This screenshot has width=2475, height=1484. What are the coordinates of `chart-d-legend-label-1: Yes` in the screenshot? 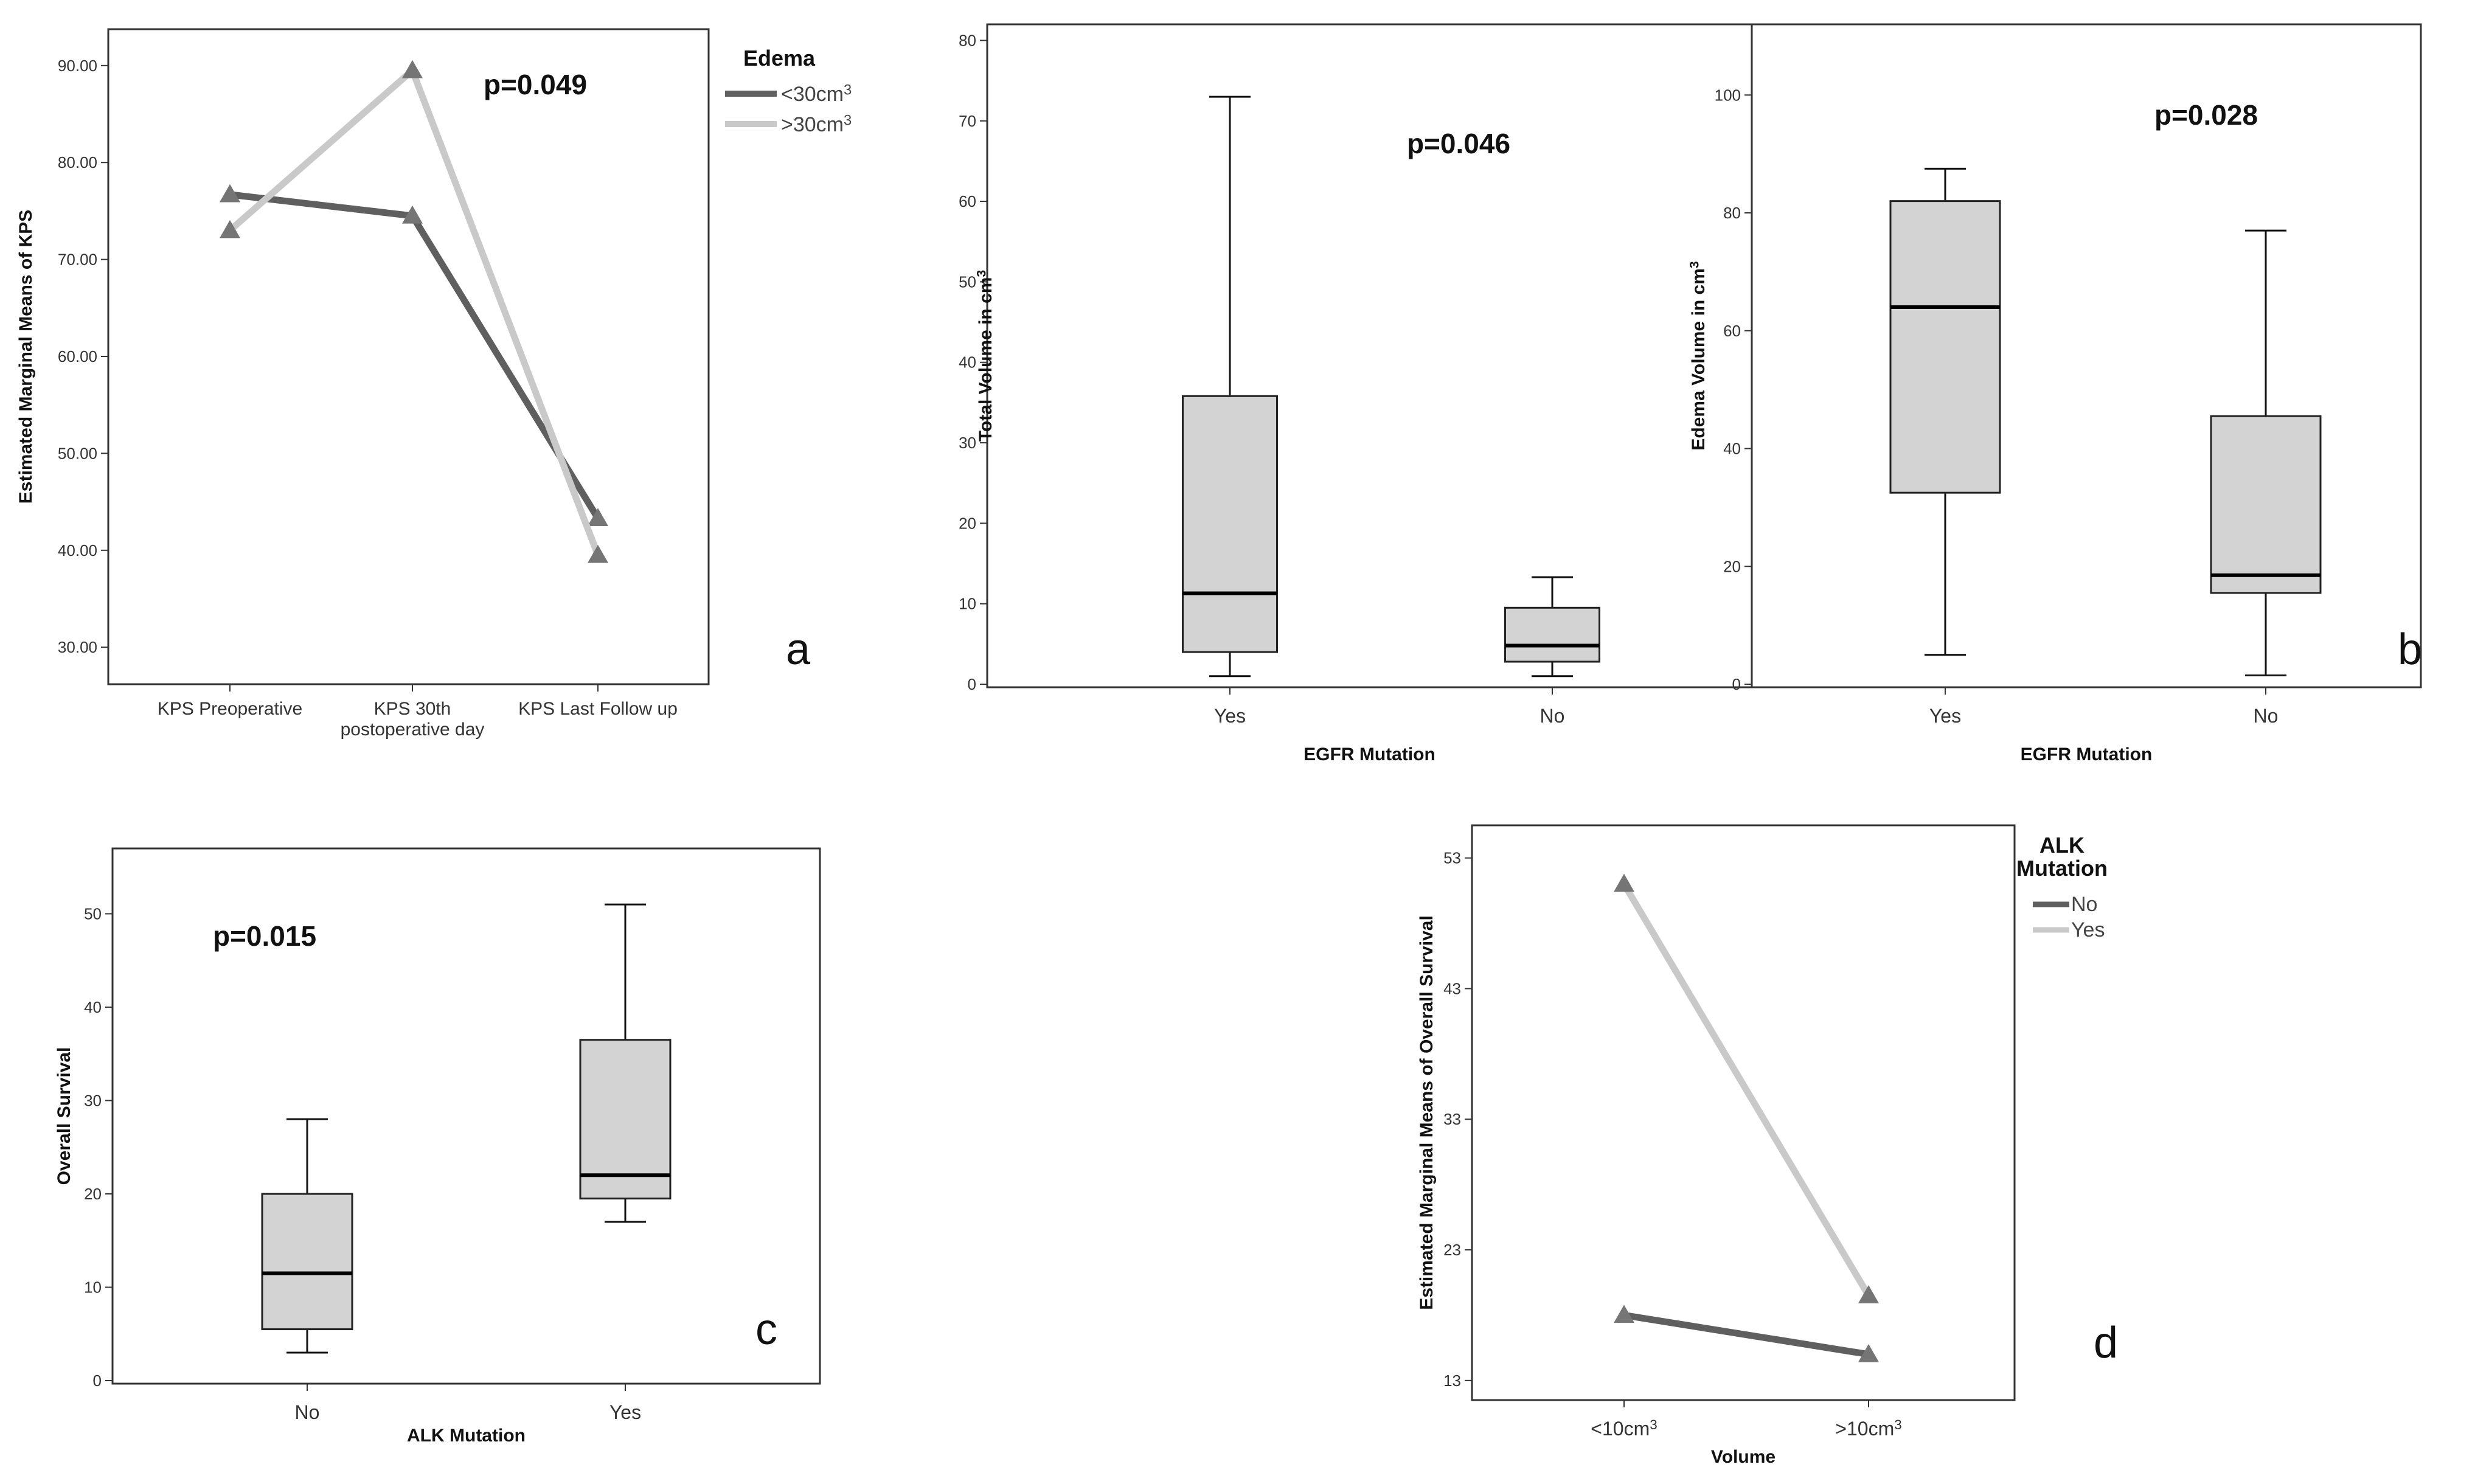 It's located at (2088, 929).